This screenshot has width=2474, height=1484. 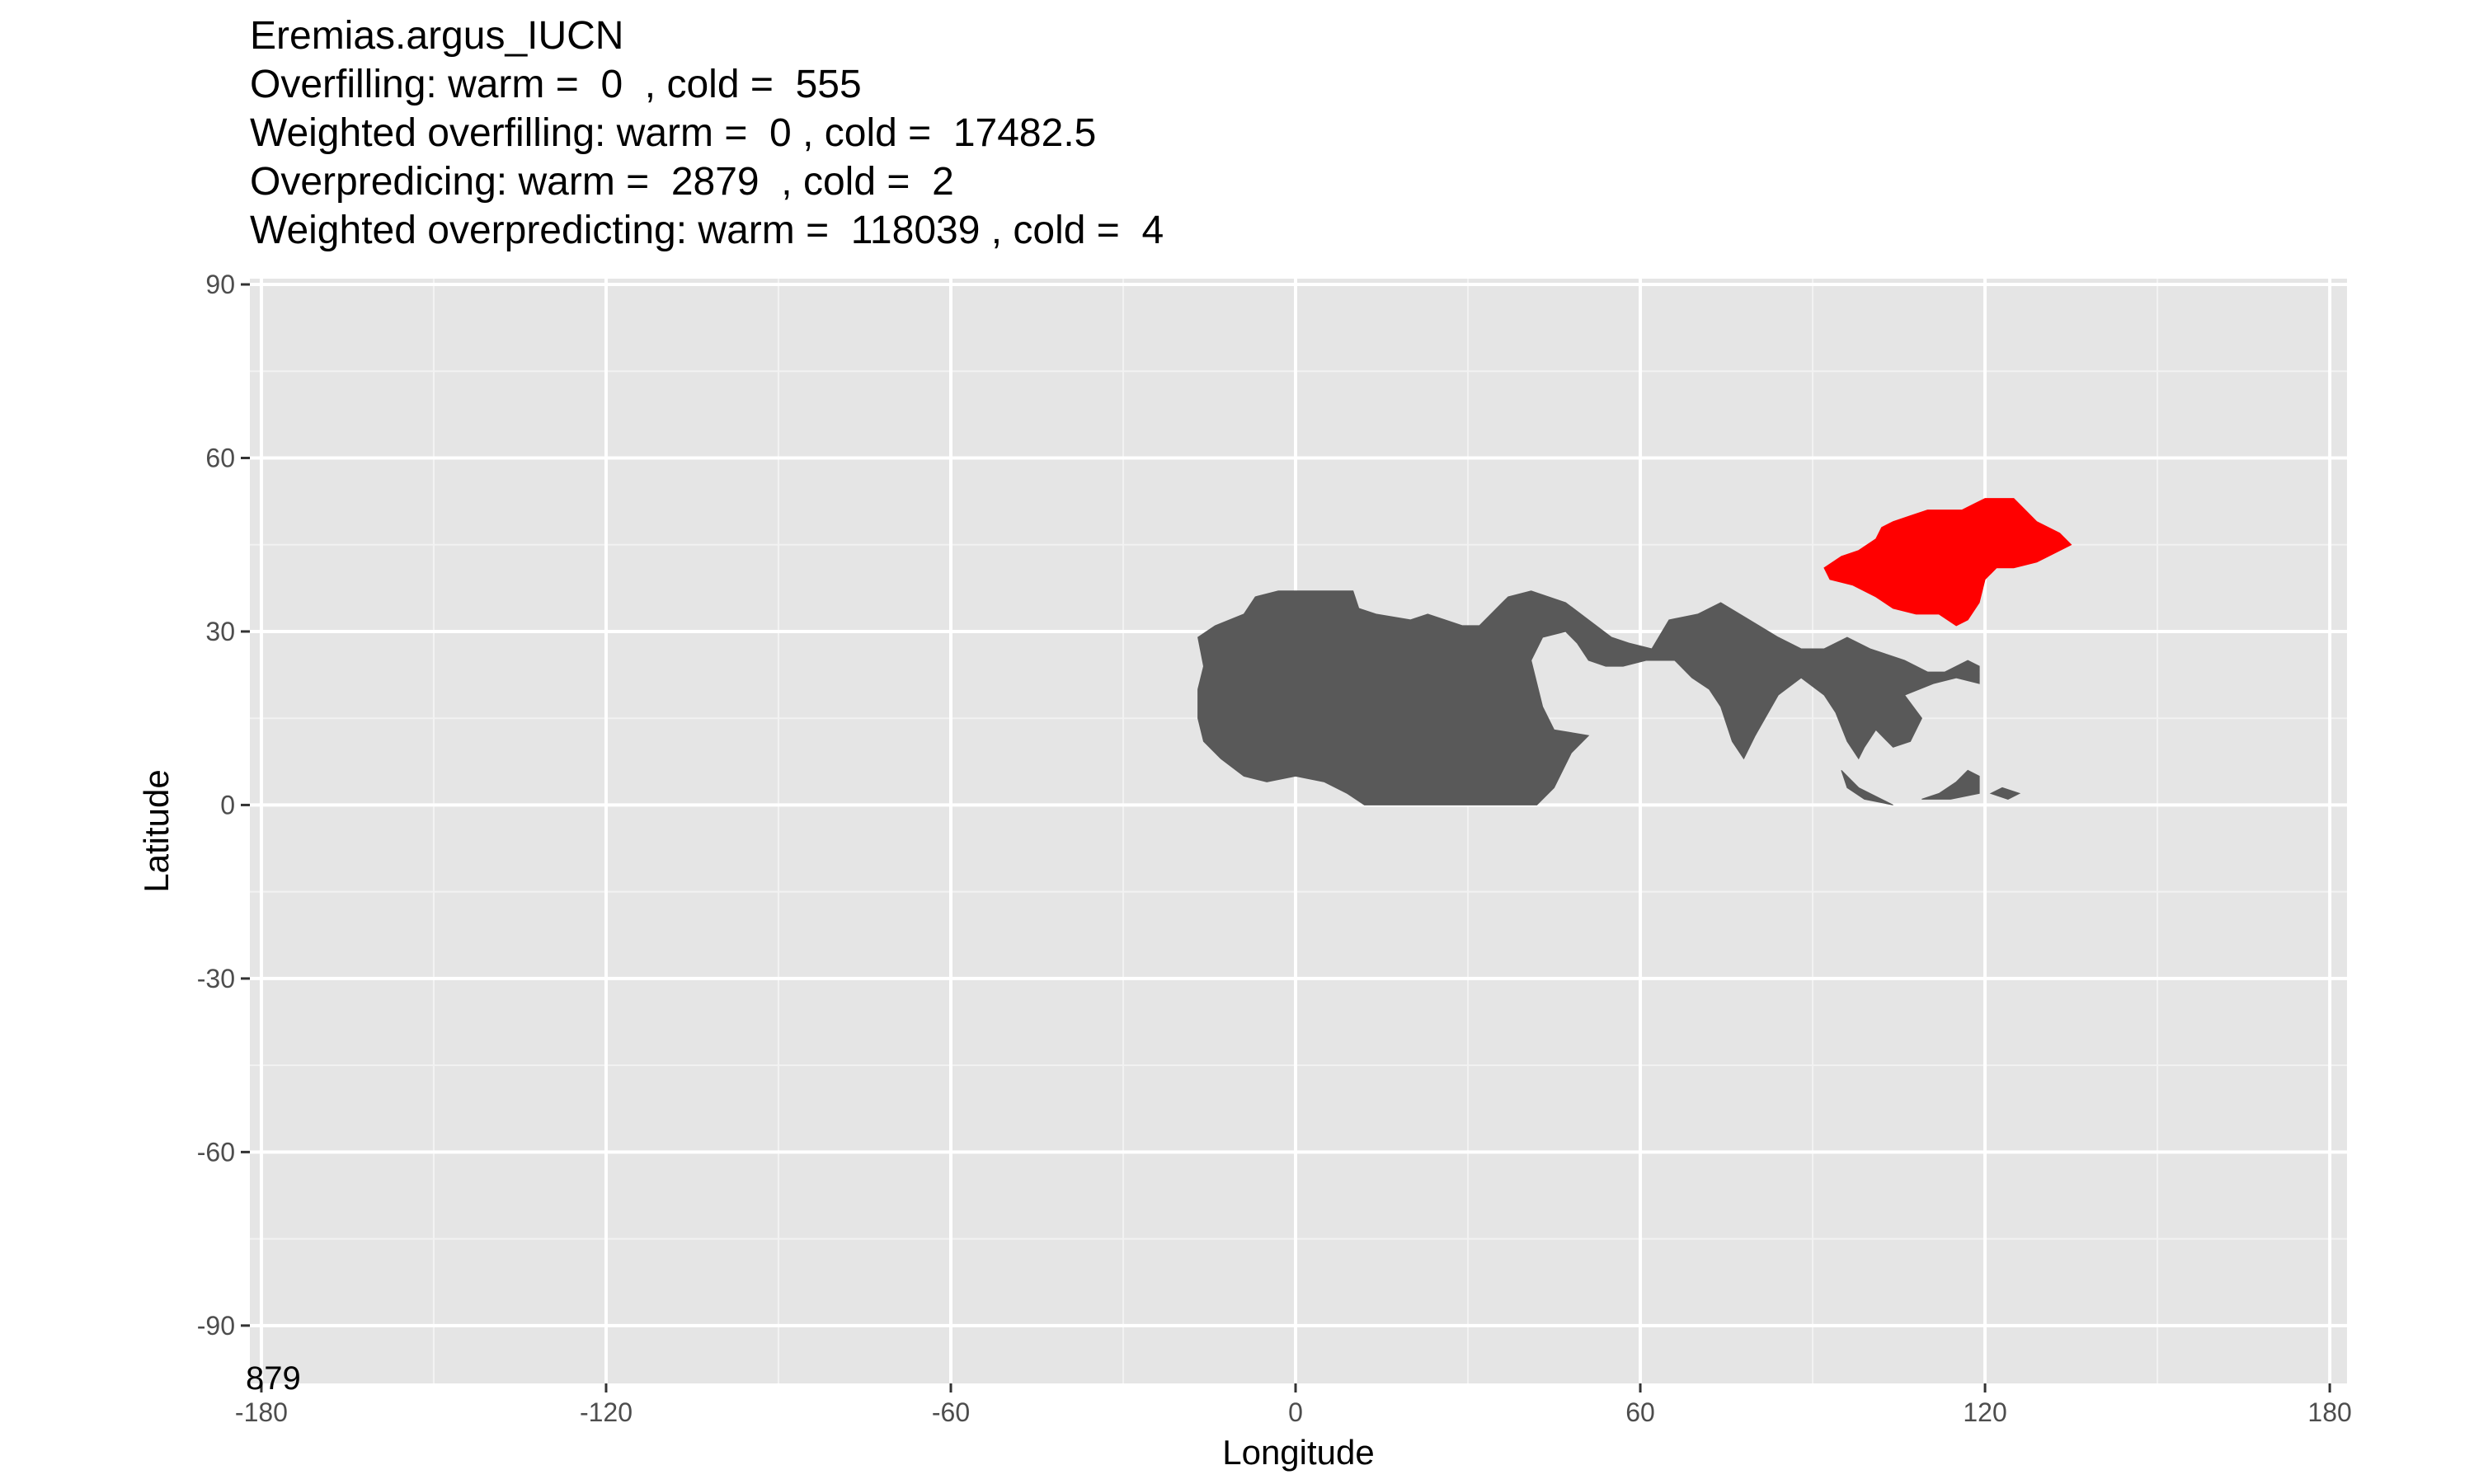 I want to click on y-axis-title: Latitude, so click(x=156, y=830).